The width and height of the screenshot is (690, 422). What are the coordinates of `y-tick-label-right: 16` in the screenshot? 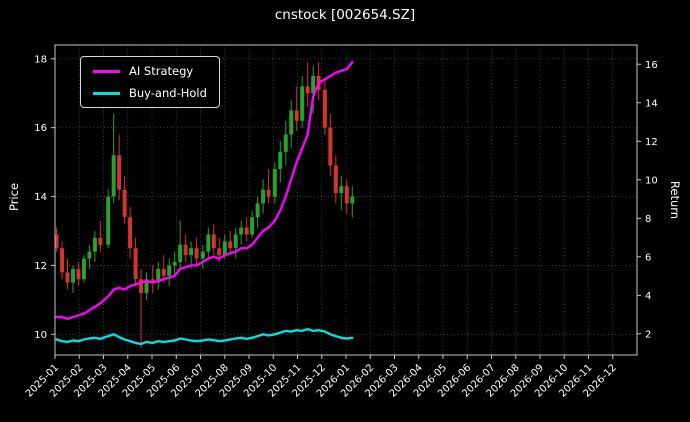 It's located at (651, 65).